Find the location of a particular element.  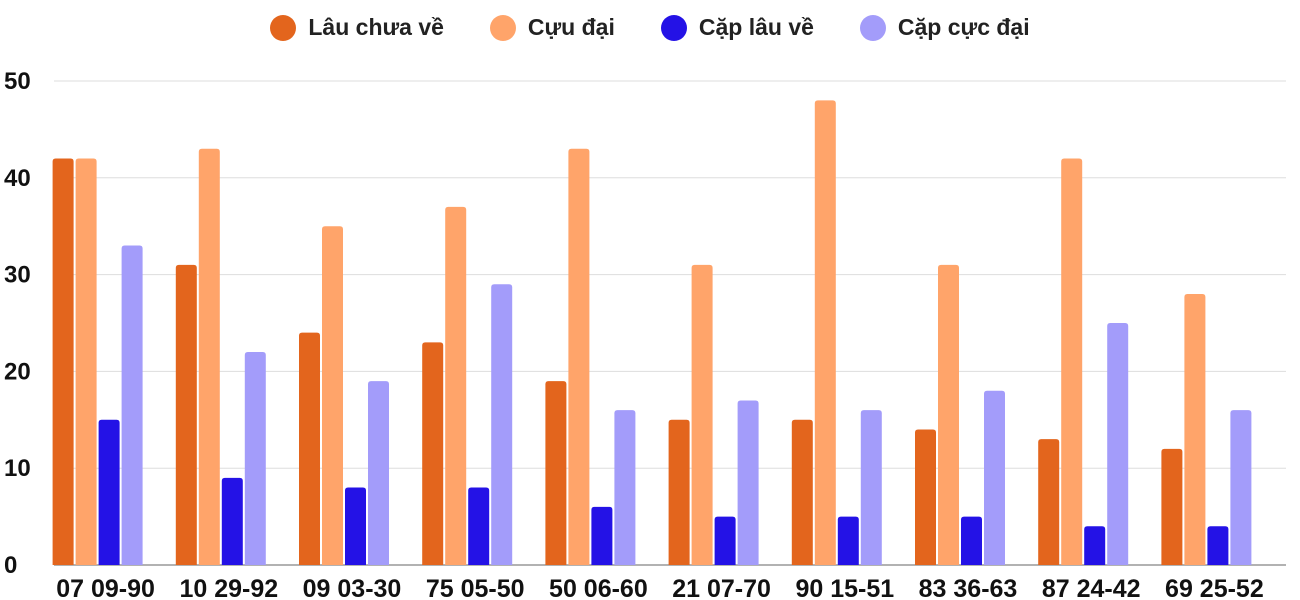

legend-swatch-lau-chua-ve is located at coordinates (283, 27).